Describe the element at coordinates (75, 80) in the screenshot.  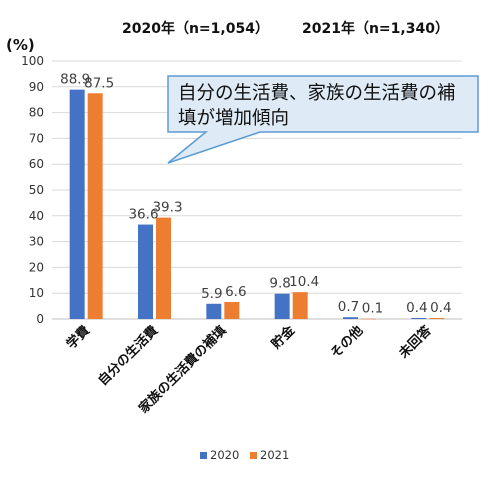
I see `value-label: 88.9` at that location.